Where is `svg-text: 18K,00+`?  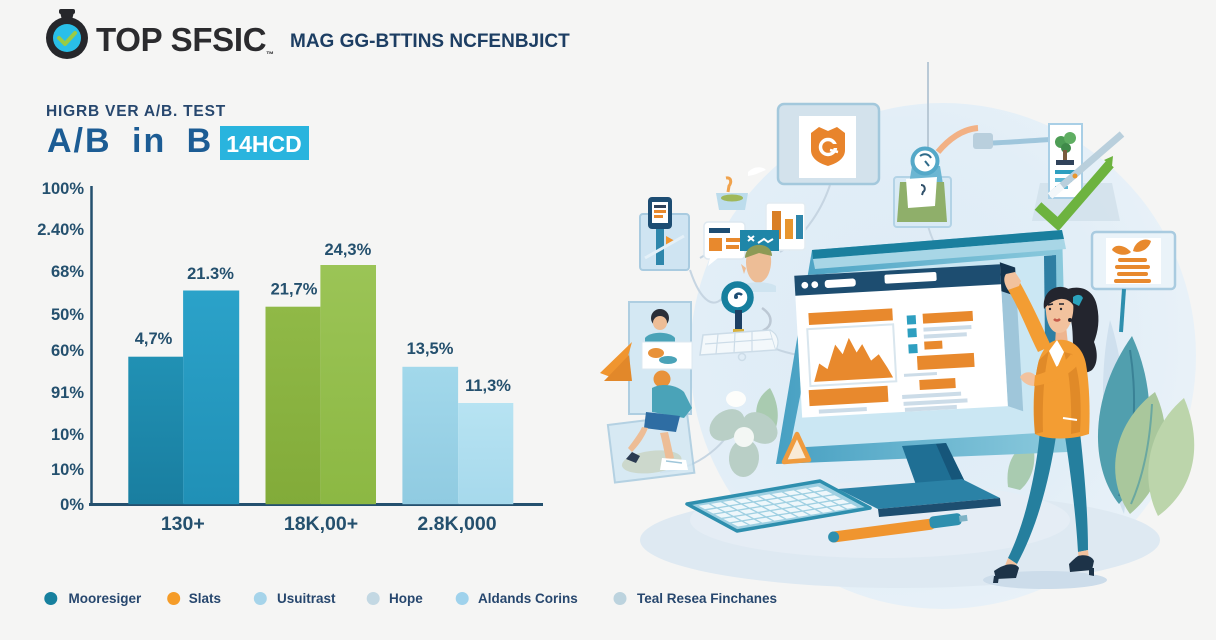
svg-text: 18K,00+ is located at coordinates (321, 524).